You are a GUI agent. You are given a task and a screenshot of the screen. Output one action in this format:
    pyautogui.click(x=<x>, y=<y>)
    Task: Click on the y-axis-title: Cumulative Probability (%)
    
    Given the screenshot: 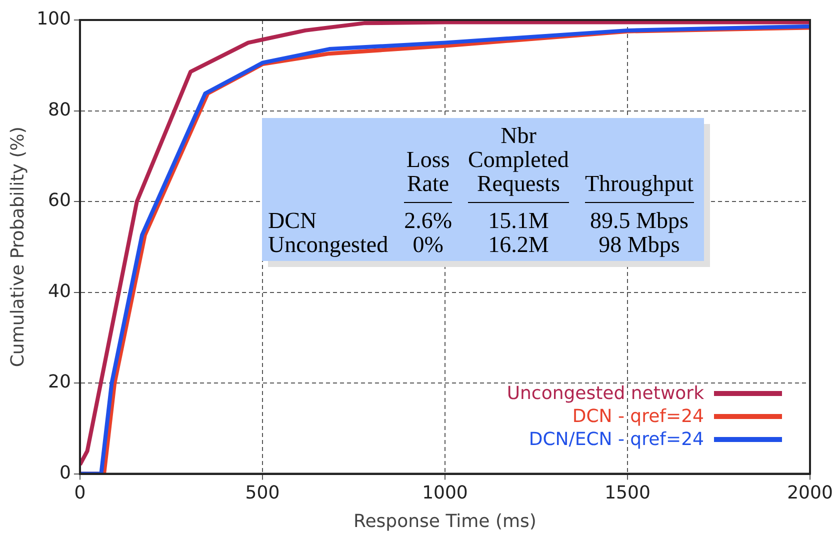 What is the action you would take?
    pyautogui.click(x=17, y=247)
    